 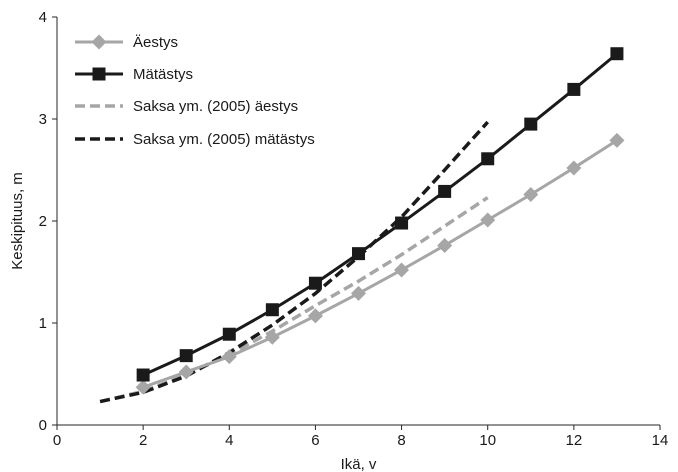 What do you see at coordinates (17, 221) in the screenshot?
I see `y-axis-title: Keskipituus, m` at bounding box center [17, 221].